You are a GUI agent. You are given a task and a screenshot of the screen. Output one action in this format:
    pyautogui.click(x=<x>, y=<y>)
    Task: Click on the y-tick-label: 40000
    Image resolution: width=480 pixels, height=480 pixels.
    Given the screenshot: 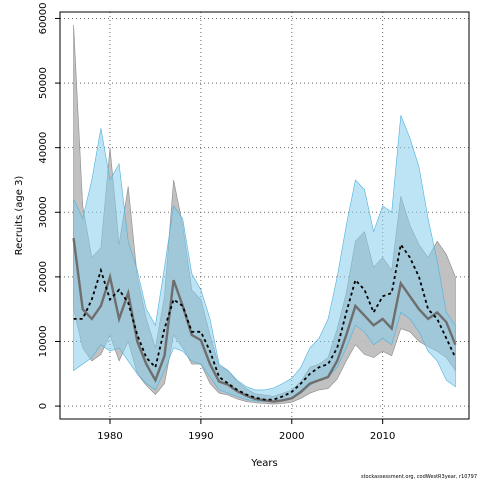 What is the action you would take?
    pyautogui.click(x=43, y=148)
    